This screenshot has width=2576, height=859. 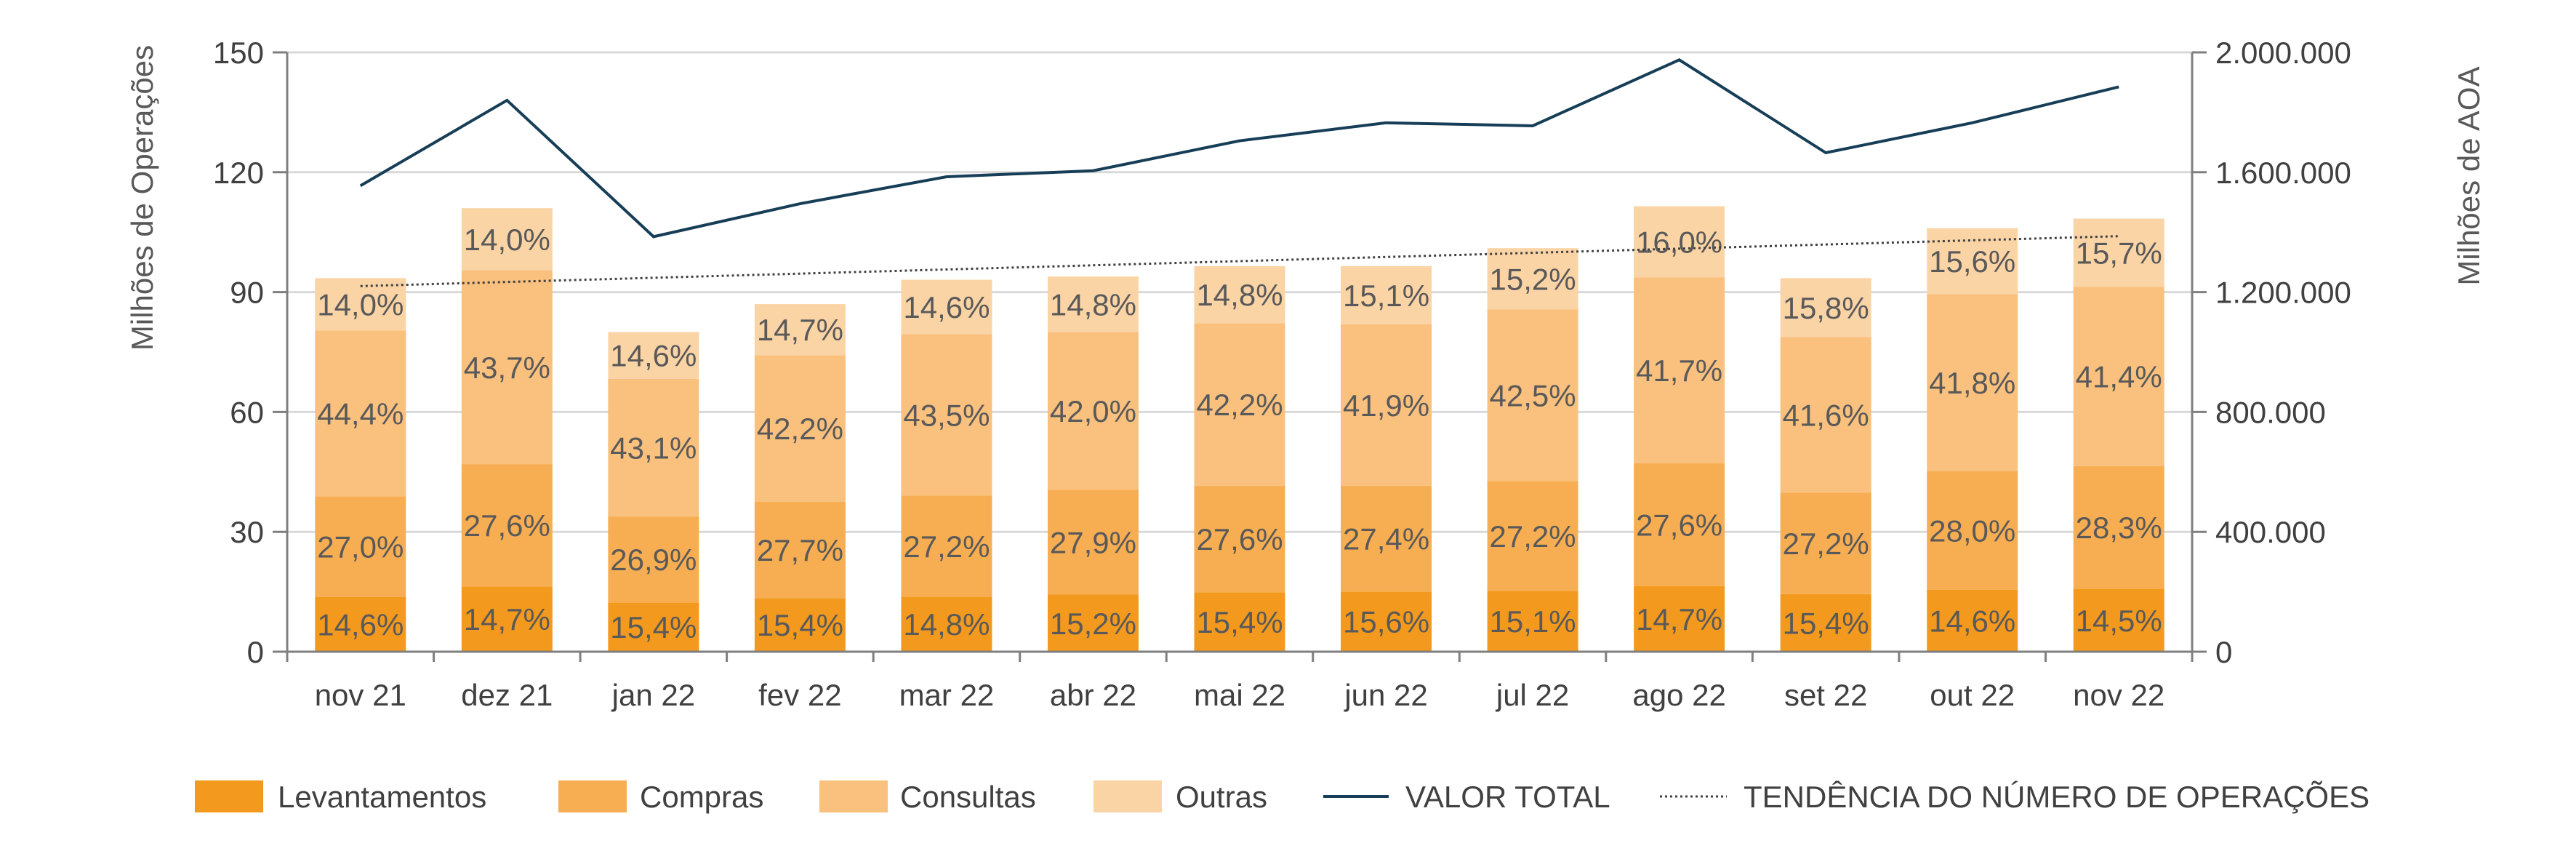 I want to click on data-label: 27,6%, so click(x=1239, y=539).